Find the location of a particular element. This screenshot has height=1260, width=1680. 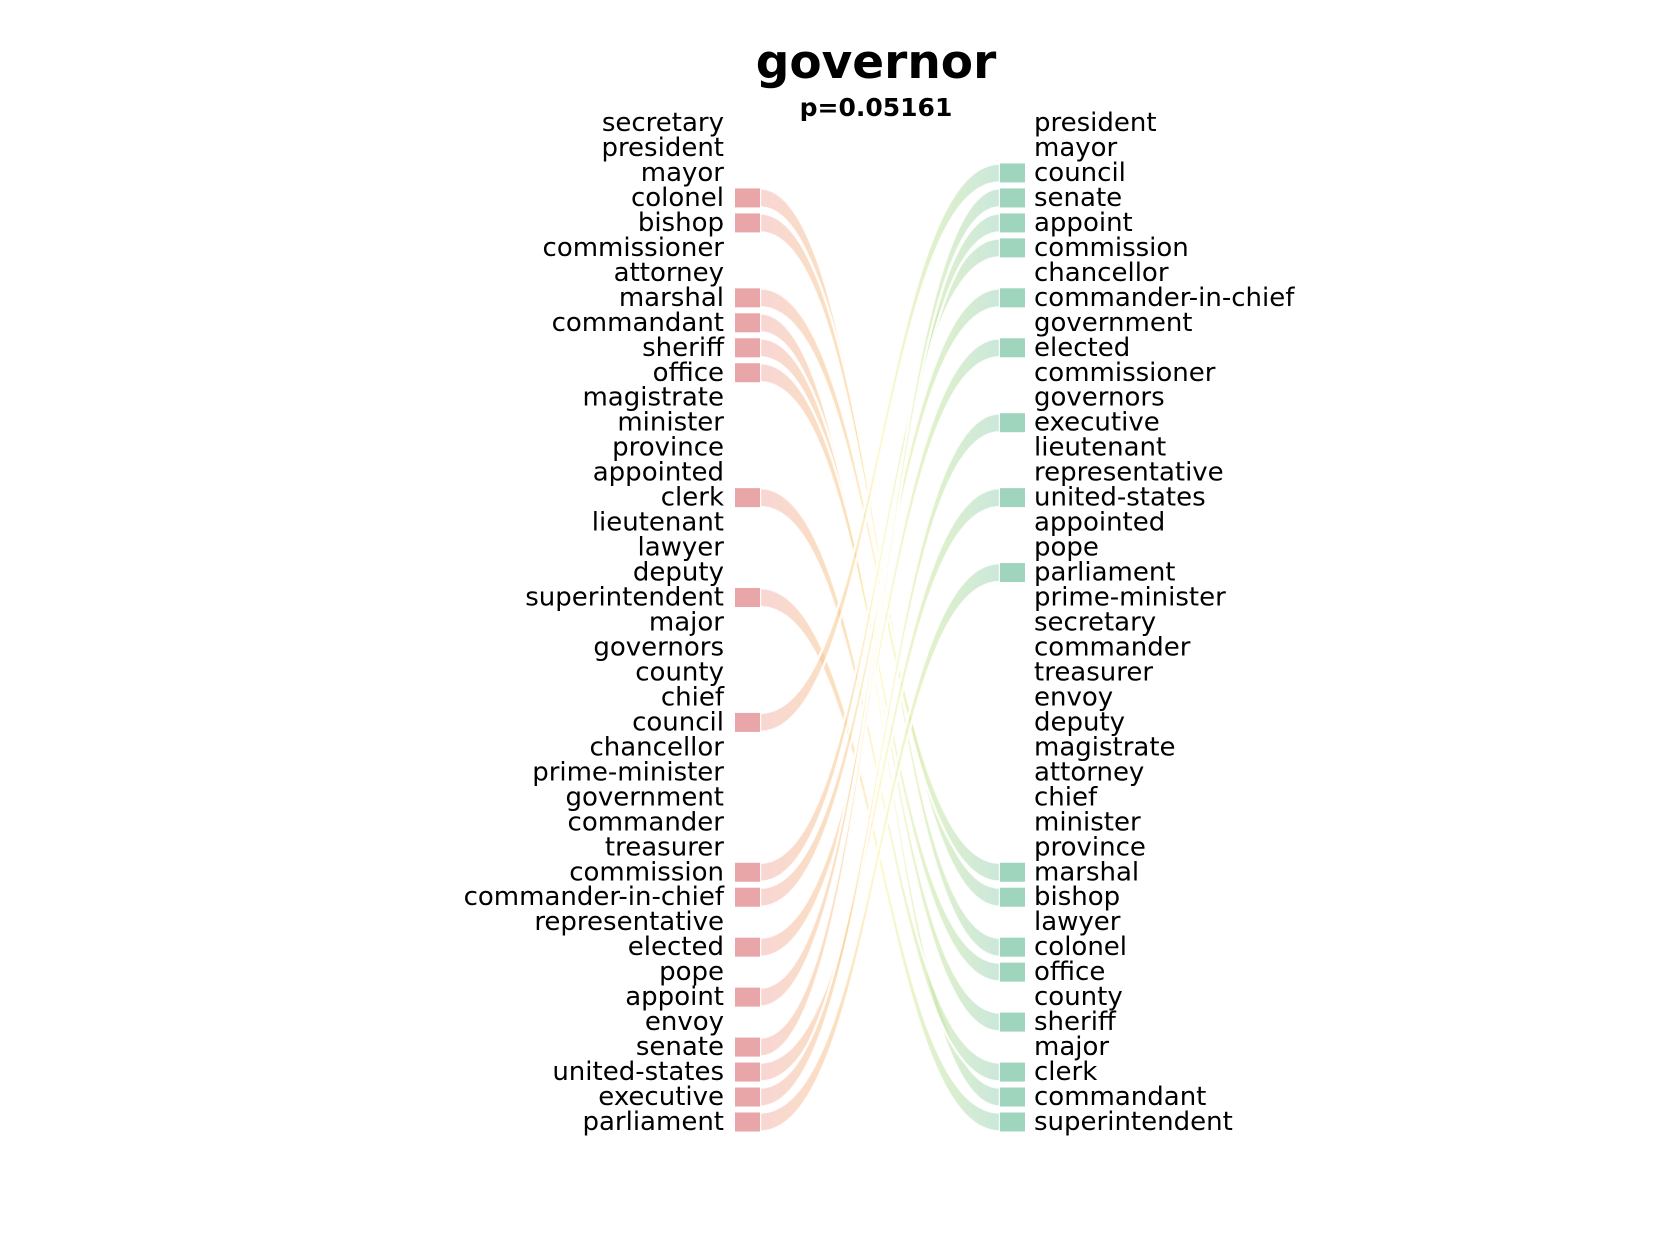

left-label-united-states: united-states is located at coordinates (638, 1072).